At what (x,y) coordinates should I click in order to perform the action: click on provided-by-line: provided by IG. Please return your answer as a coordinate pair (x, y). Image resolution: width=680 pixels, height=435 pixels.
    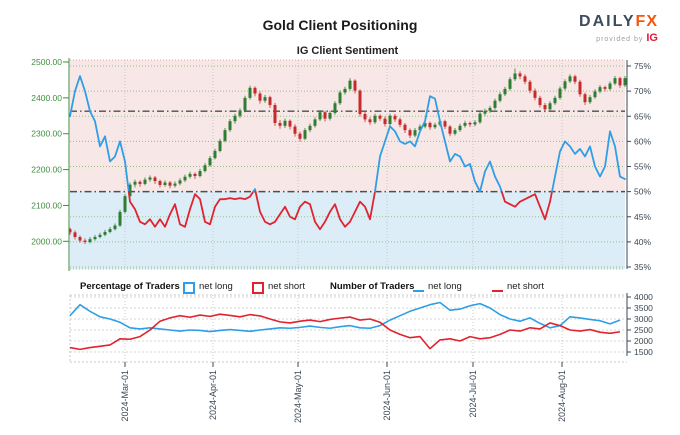
    Looking at the image, I should click on (618, 38).